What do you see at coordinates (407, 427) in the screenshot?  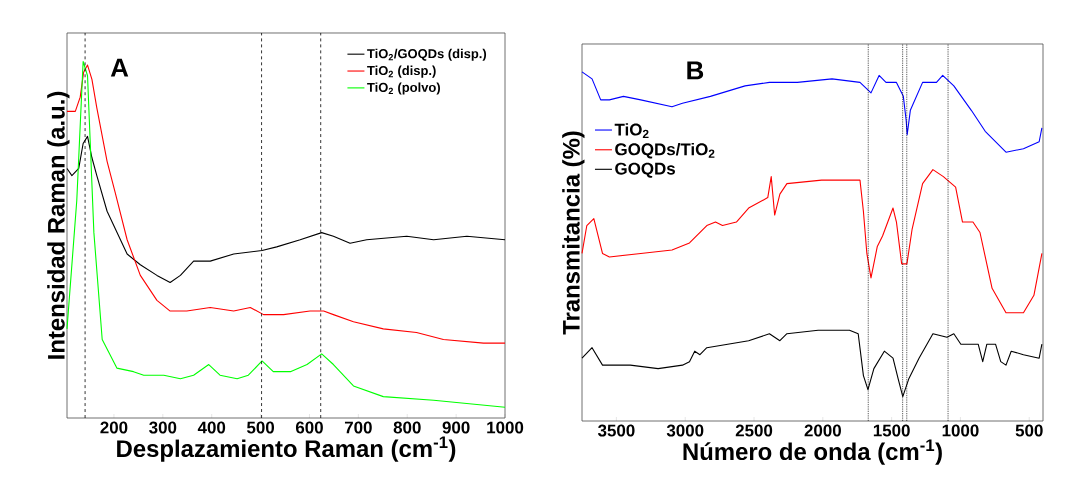 I see `x-tick-label: 800` at bounding box center [407, 427].